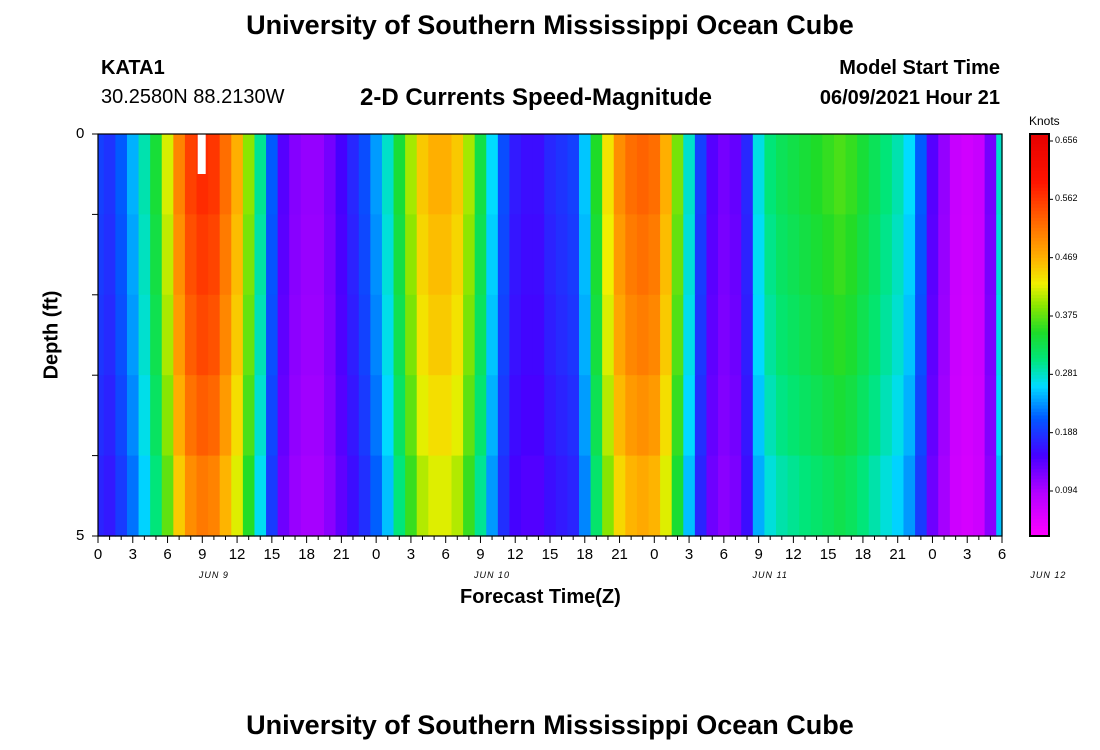  I want to click on colorbar-label: 0.469, so click(1066, 256).